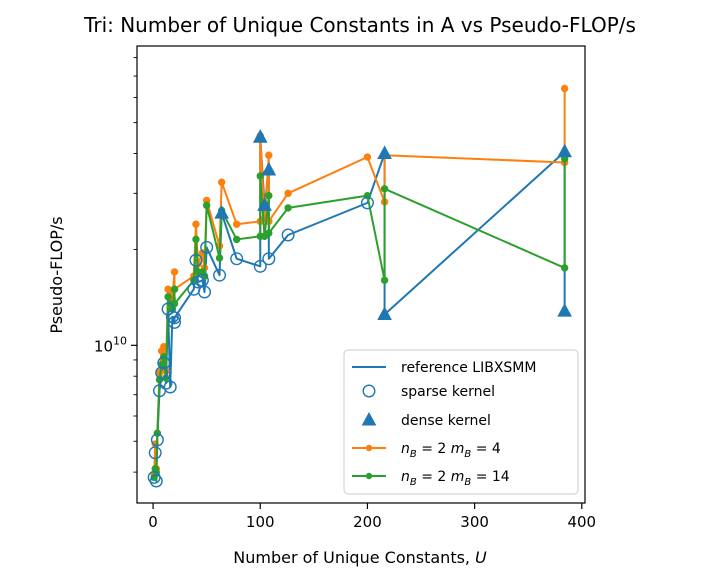 The height and width of the screenshot is (585, 721). I want to click on legend-item-1: sparse kernel, so click(428, 392).